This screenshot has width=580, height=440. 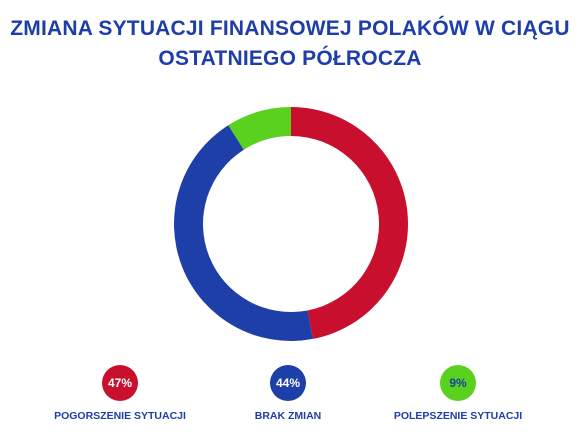 What do you see at coordinates (120, 383) in the screenshot?
I see `legend-value-badge: 47%` at bounding box center [120, 383].